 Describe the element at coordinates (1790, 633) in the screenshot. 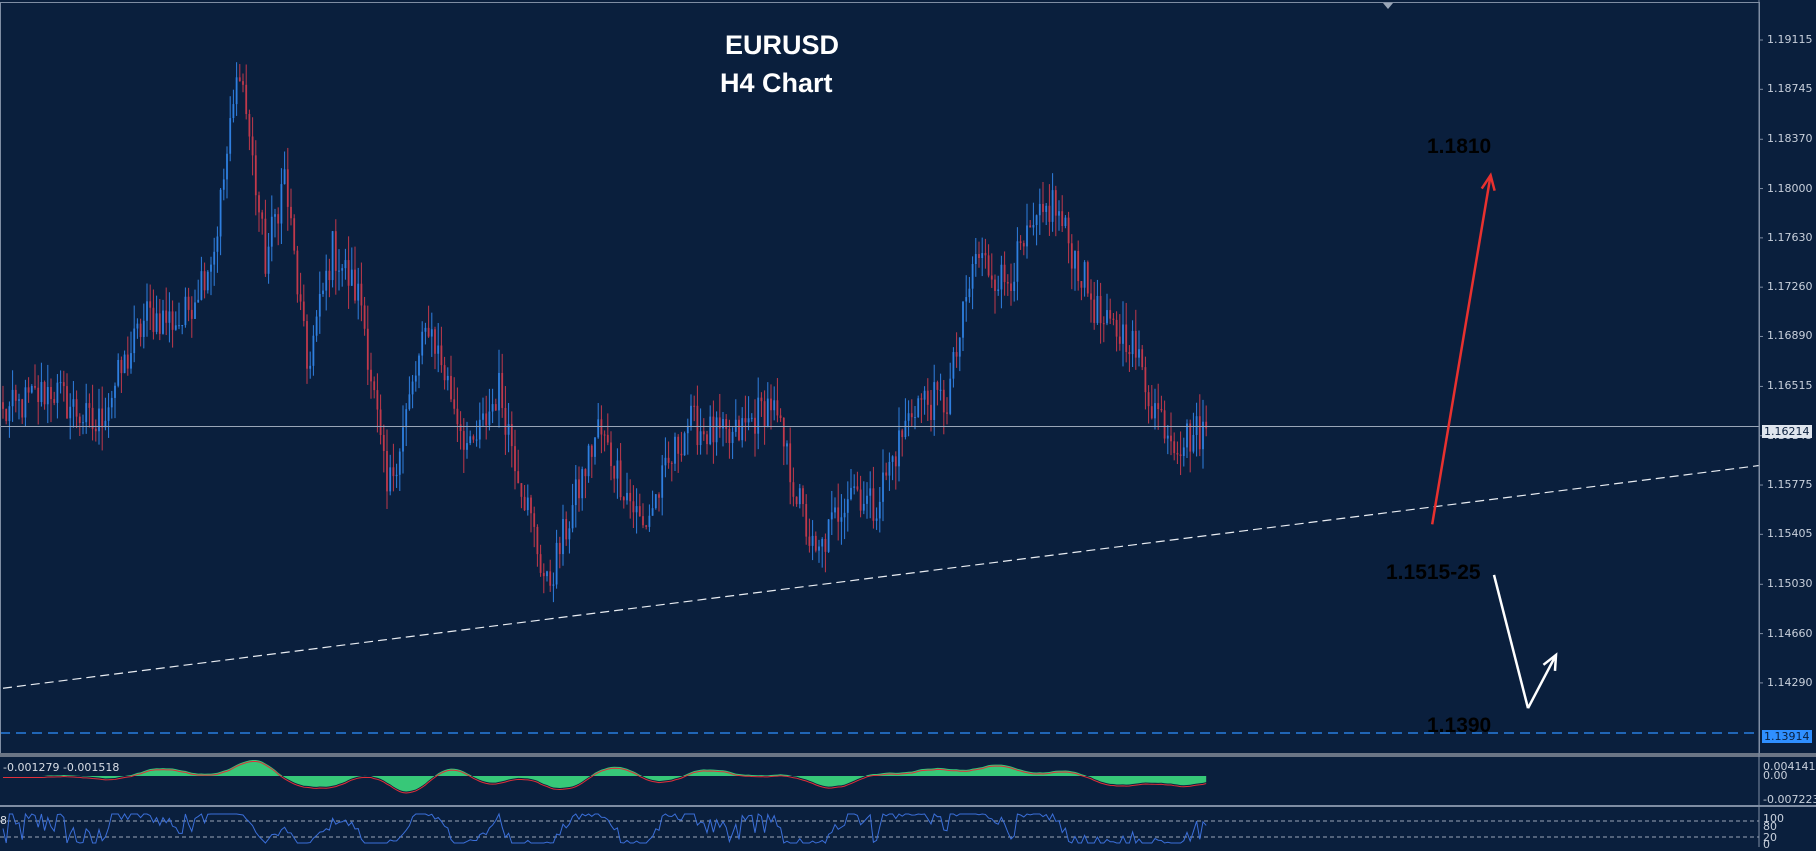

I see `price-tick-label: 1.14660` at that location.